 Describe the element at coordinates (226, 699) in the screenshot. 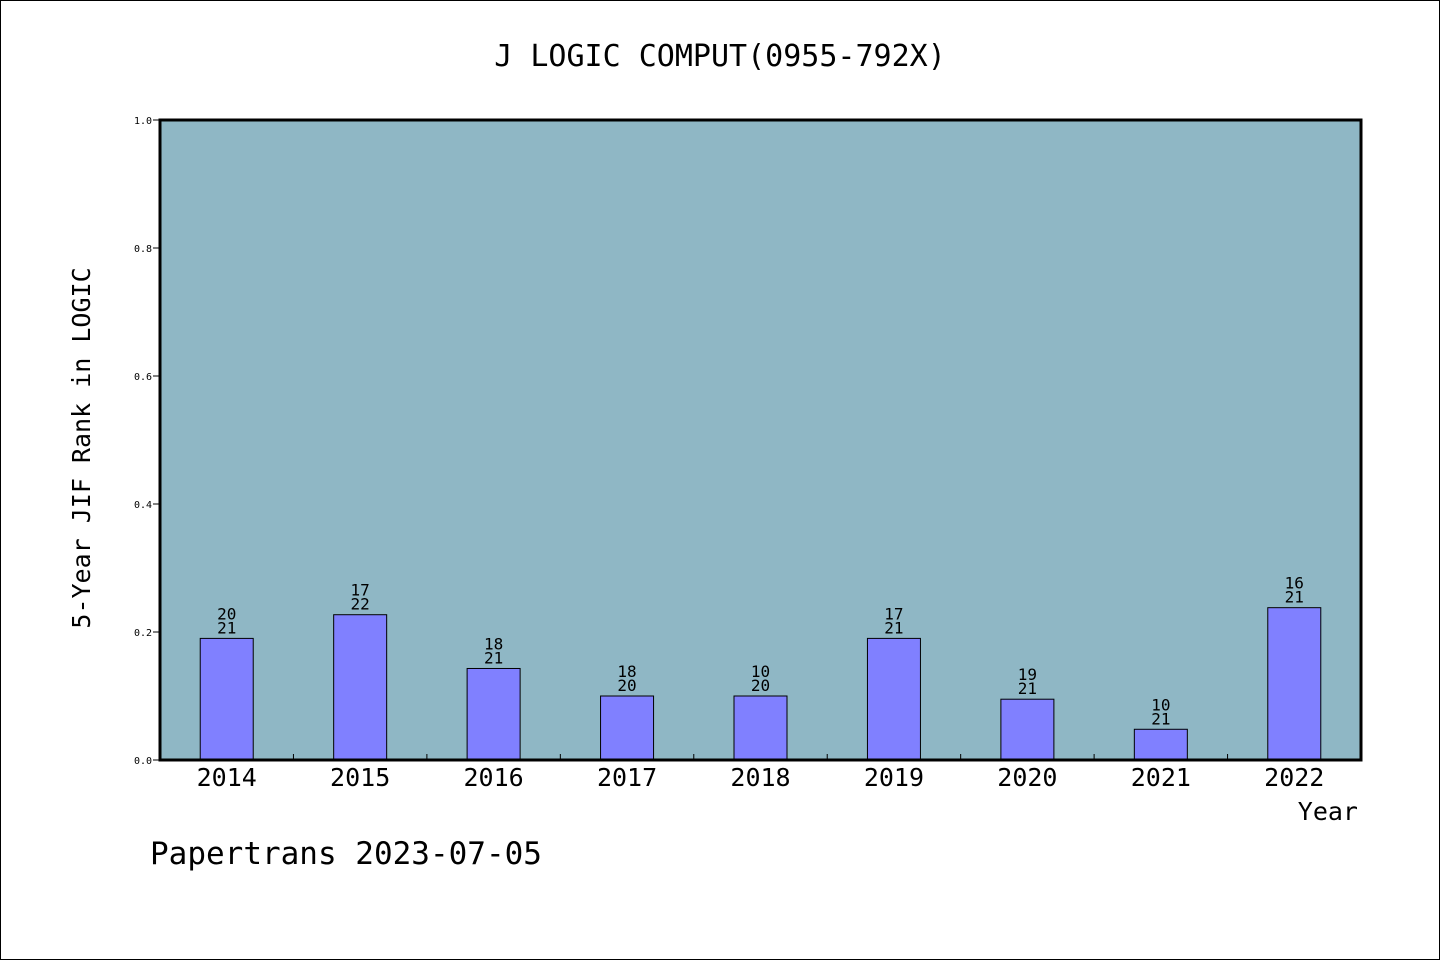

I see `bar-2014` at that location.